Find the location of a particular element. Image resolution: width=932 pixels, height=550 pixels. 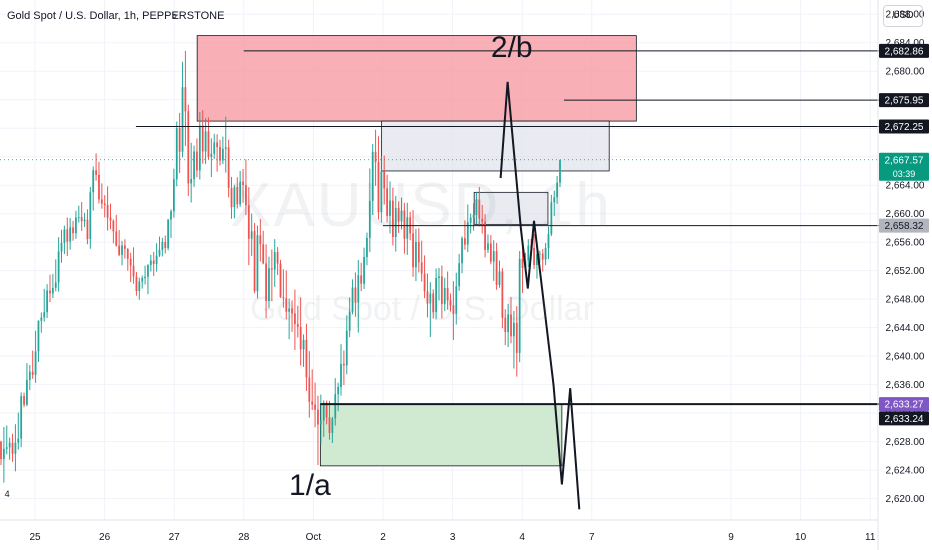

price-label-text: 2,672.25 is located at coordinates (904, 127).